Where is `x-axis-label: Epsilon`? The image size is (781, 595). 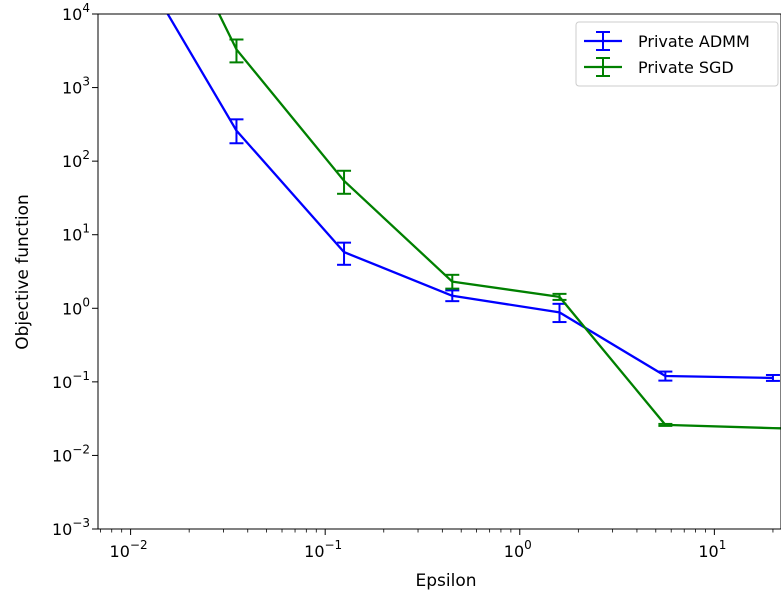 x-axis-label: Epsilon is located at coordinates (445, 581).